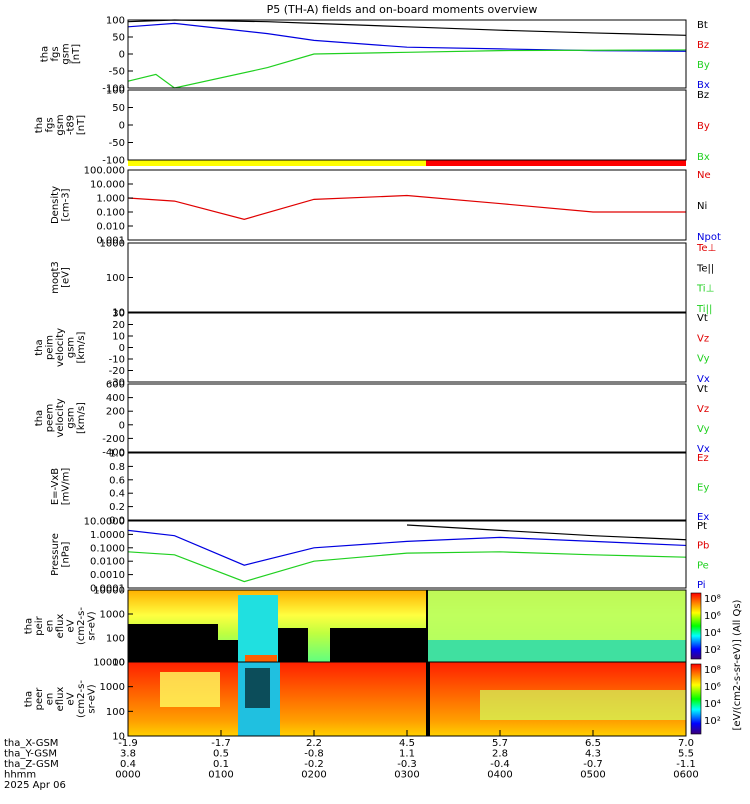 Image resolution: width=750 pixels, height=804 pixels. I want to click on series-Pe, so click(407, 567).